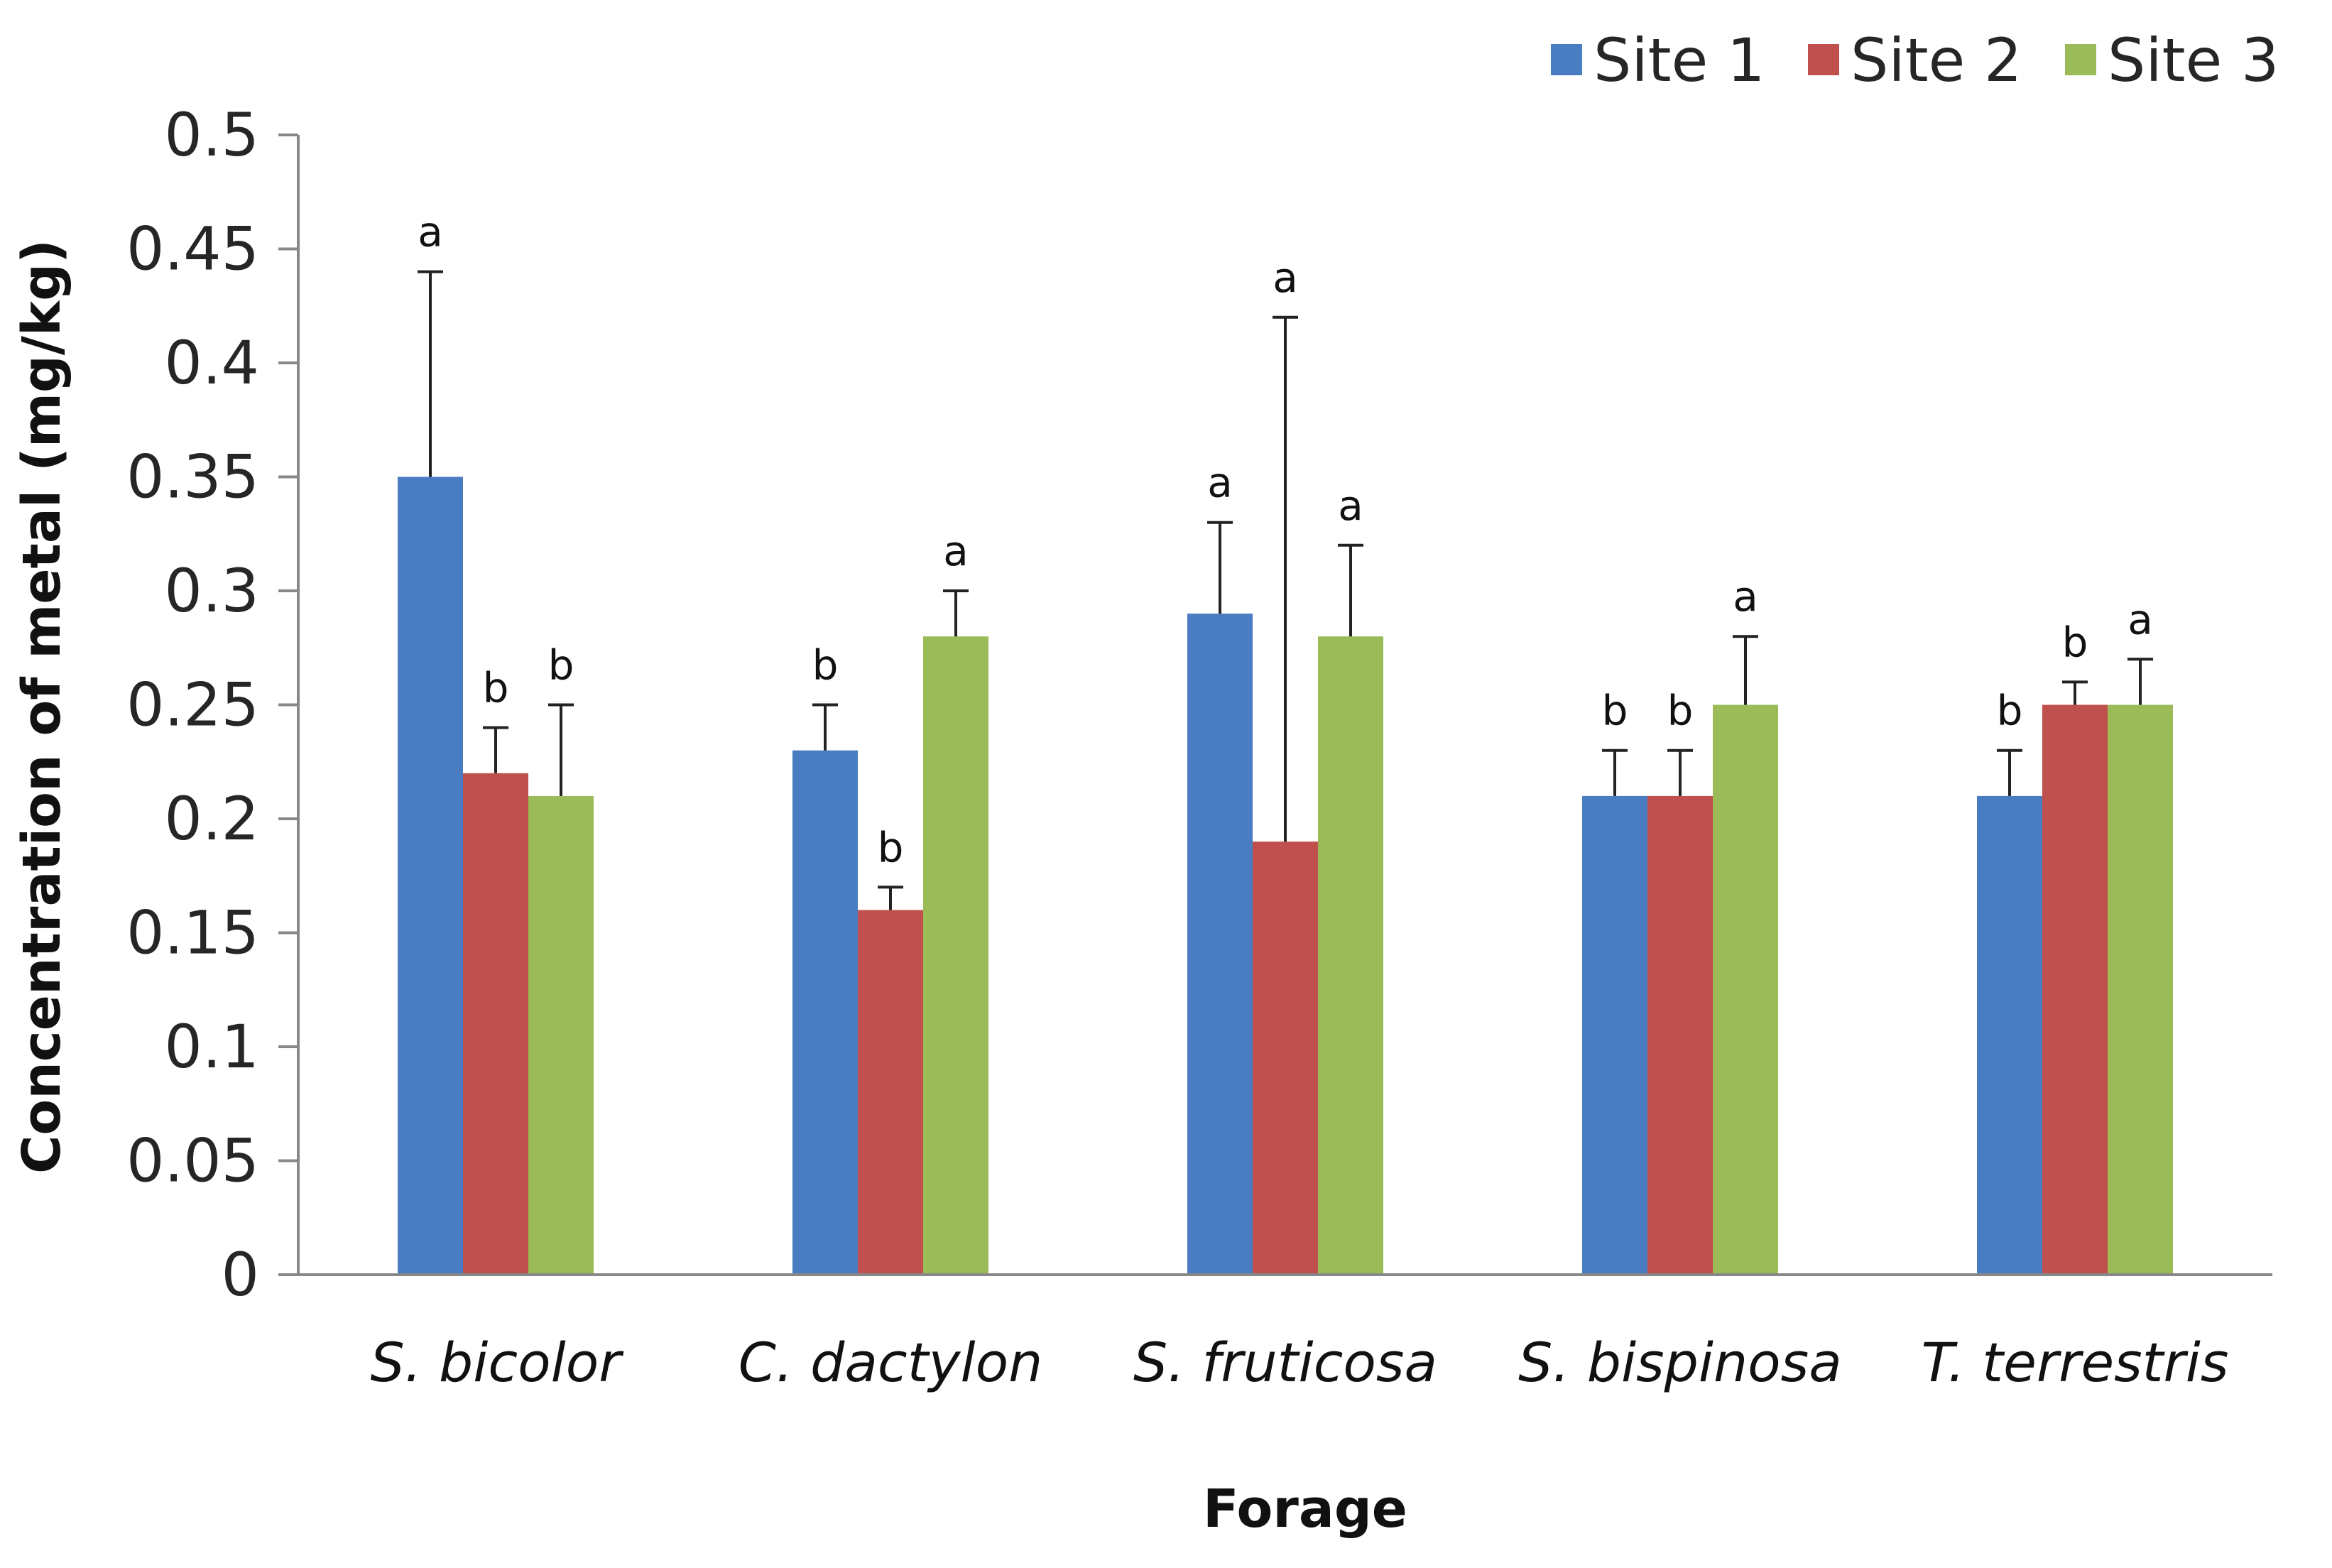  What do you see at coordinates (891, 1362) in the screenshot?
I see `x-tick-label: C. dactylon` at bounding box center [891, 1362].